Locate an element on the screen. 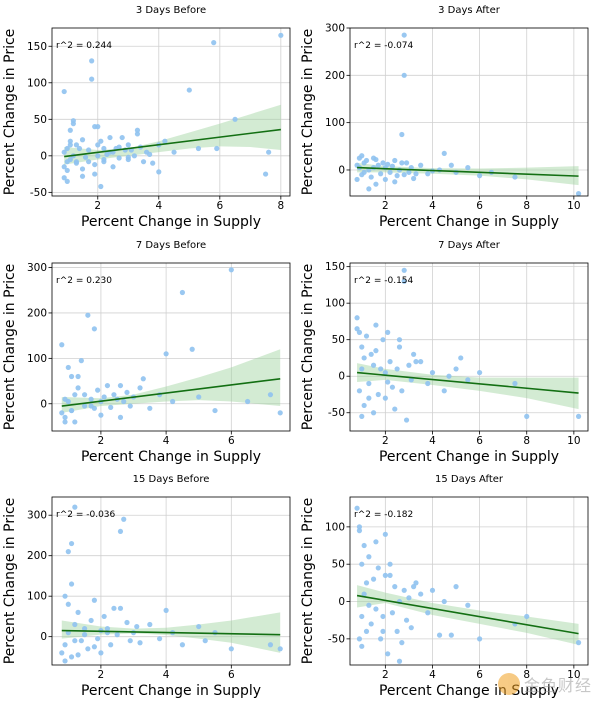  r-squared-annotation: r^2 = 0.244 is located at coordinates (84, 46).